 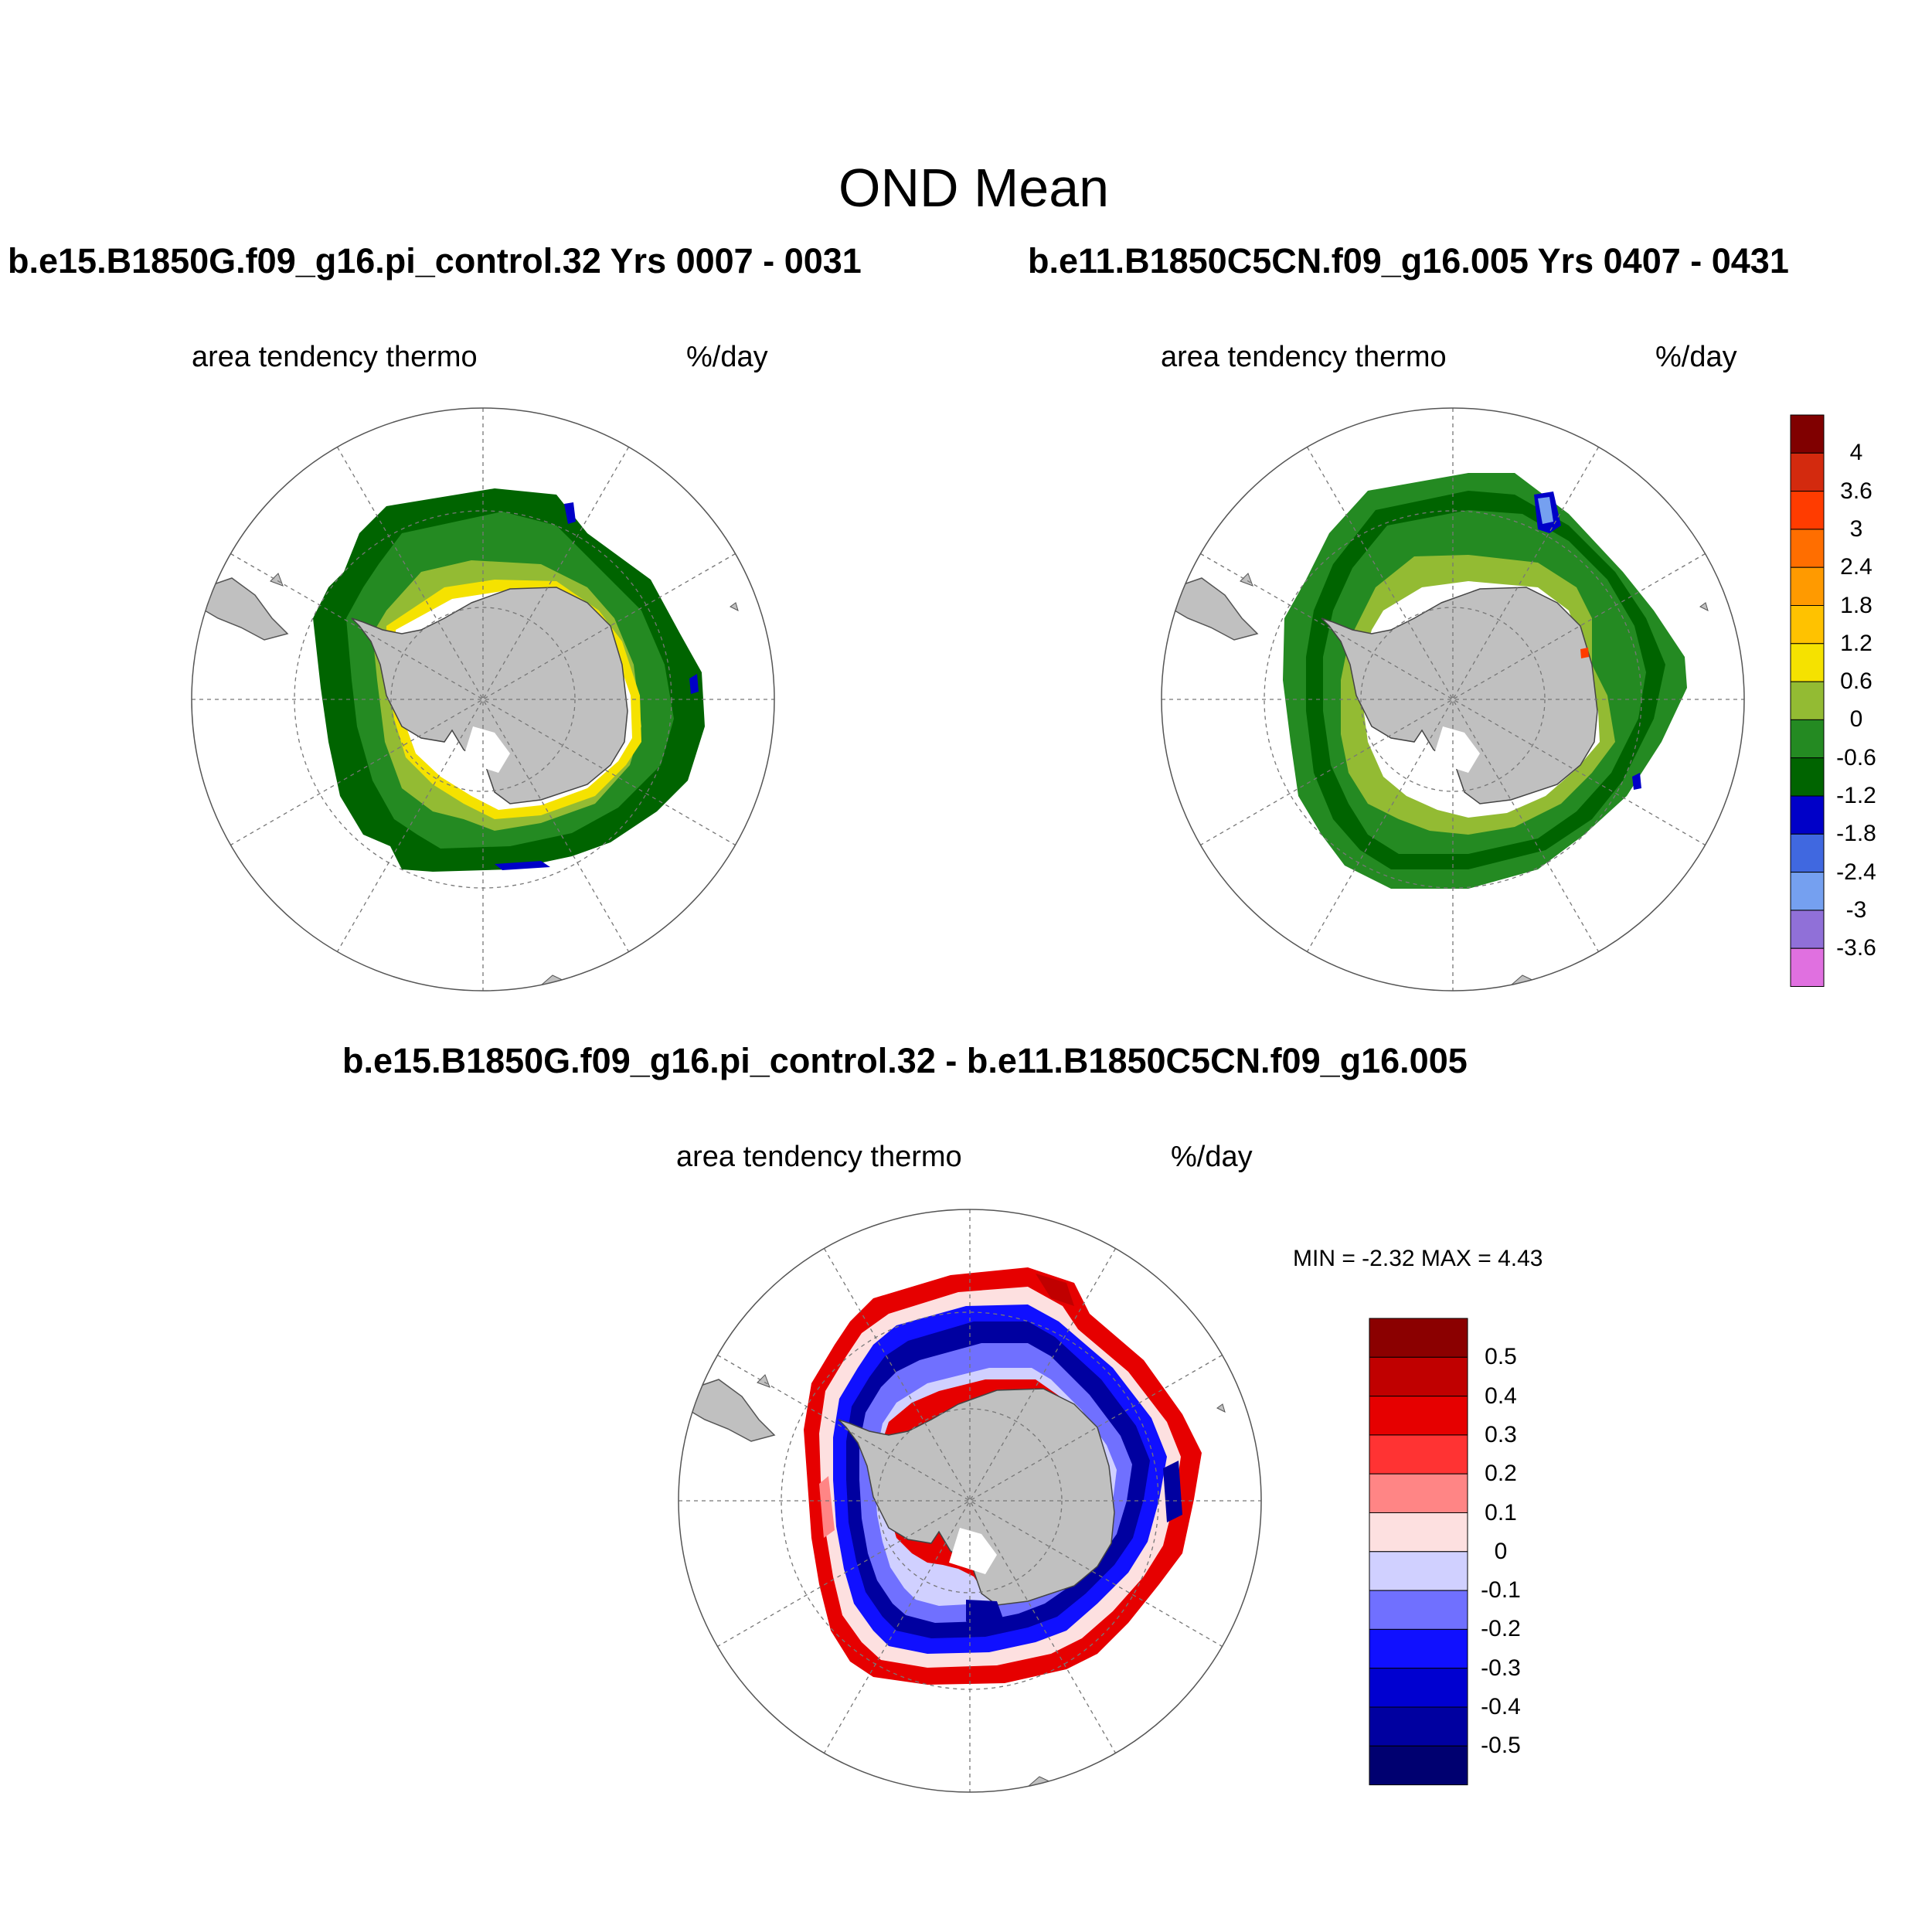 I want to click on colorbar-tick-label: 0.6, so click(x=1856, y=681).